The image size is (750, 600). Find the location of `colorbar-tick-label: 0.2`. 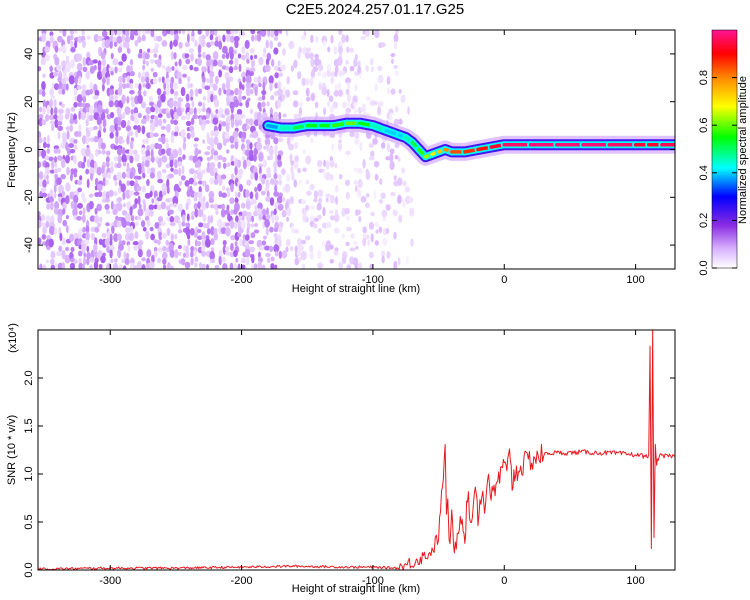

colorbar-tick-label: 0.2 is located at coordinates (704, 220).